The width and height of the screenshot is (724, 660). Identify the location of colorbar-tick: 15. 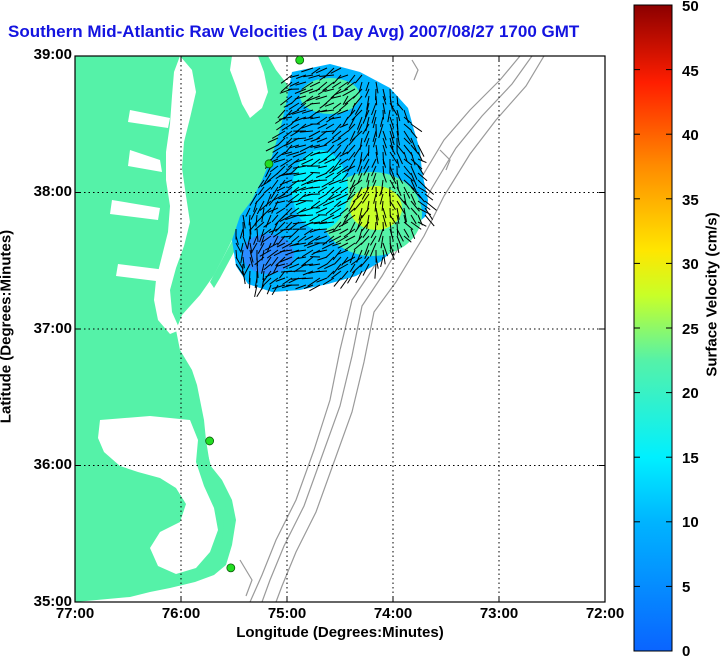
(690, 458).